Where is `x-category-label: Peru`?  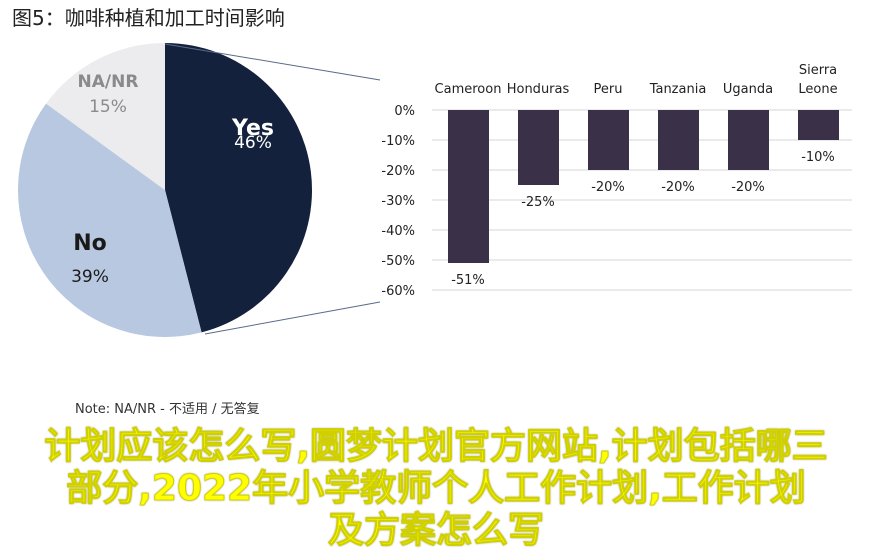 x-category-label: Peru is located at coordinates (608, 89).